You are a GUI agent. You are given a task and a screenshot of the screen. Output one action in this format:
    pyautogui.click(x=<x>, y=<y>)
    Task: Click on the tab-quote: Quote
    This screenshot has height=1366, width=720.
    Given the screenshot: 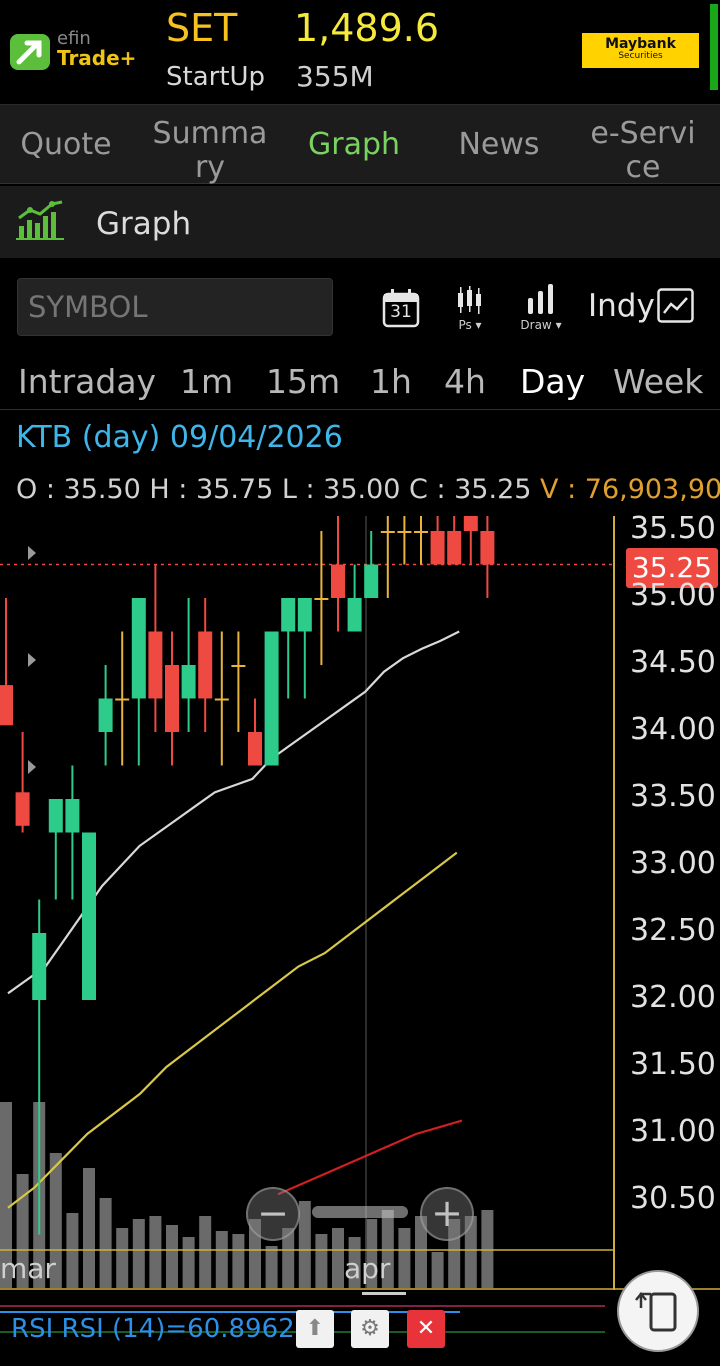 What is the action you would take?
    pyautogui.click(x=66, y=145)
    